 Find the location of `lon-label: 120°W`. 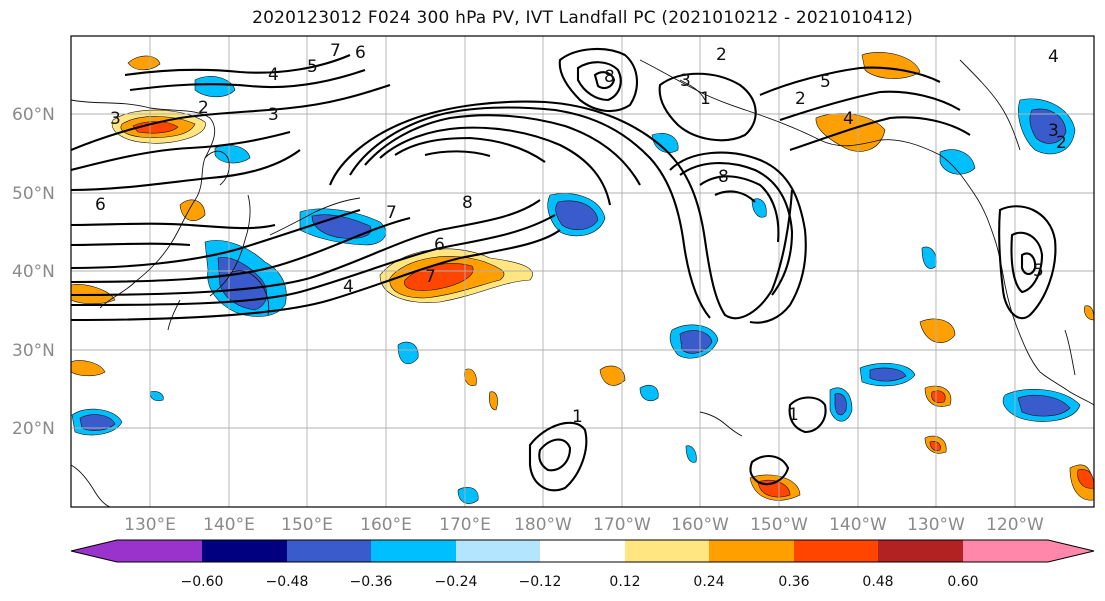

lon-label: 120°W is located at coordinates (1015, 525).